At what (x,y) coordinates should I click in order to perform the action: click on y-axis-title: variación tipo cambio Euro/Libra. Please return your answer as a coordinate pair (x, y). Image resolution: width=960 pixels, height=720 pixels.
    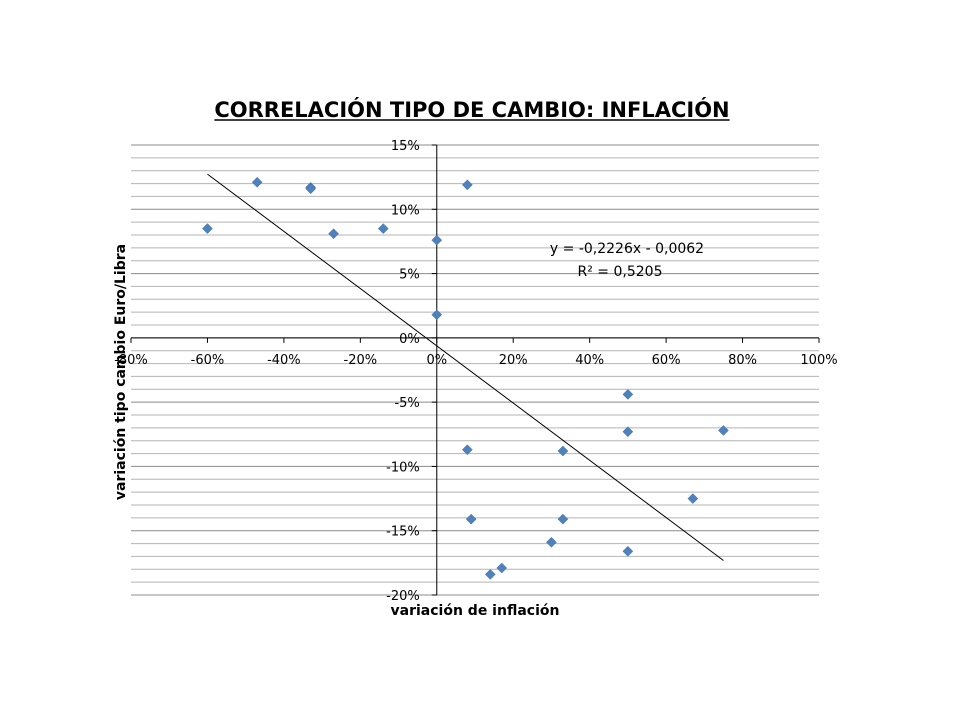
    Looking at the image, I should click on (121, 372).